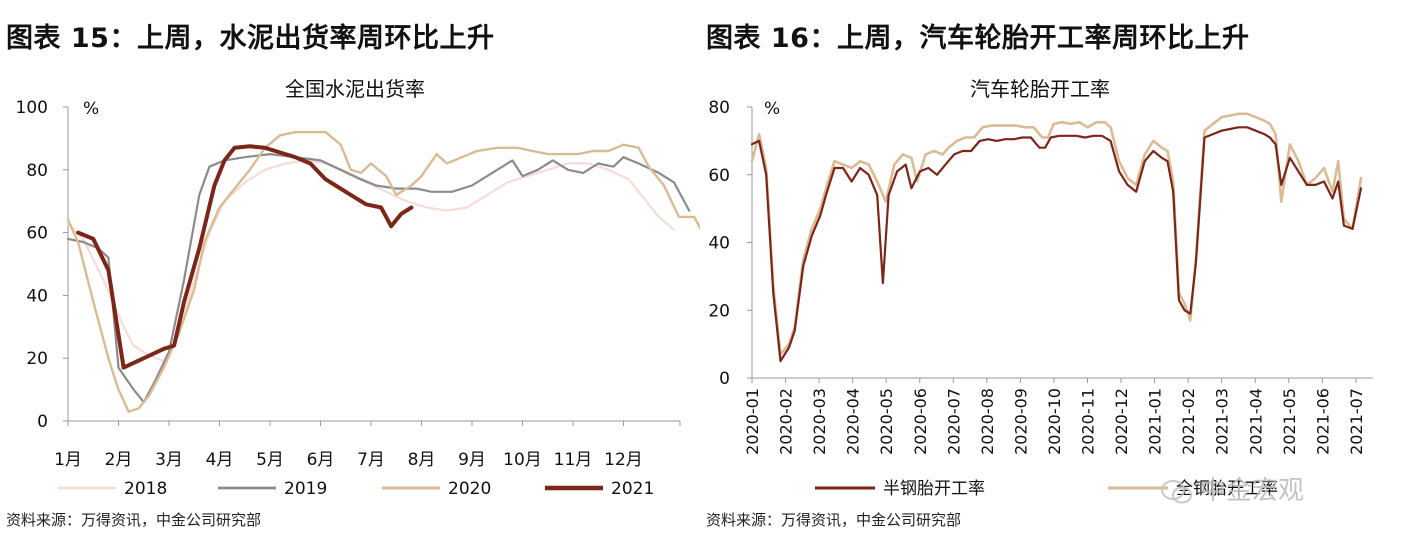 Image resolution: width=1419 pixels, height=540 pixels. Describe the element at coordinates (920, 421) in the screenshot. I see `x-tick-label: 2020-06` at that location.